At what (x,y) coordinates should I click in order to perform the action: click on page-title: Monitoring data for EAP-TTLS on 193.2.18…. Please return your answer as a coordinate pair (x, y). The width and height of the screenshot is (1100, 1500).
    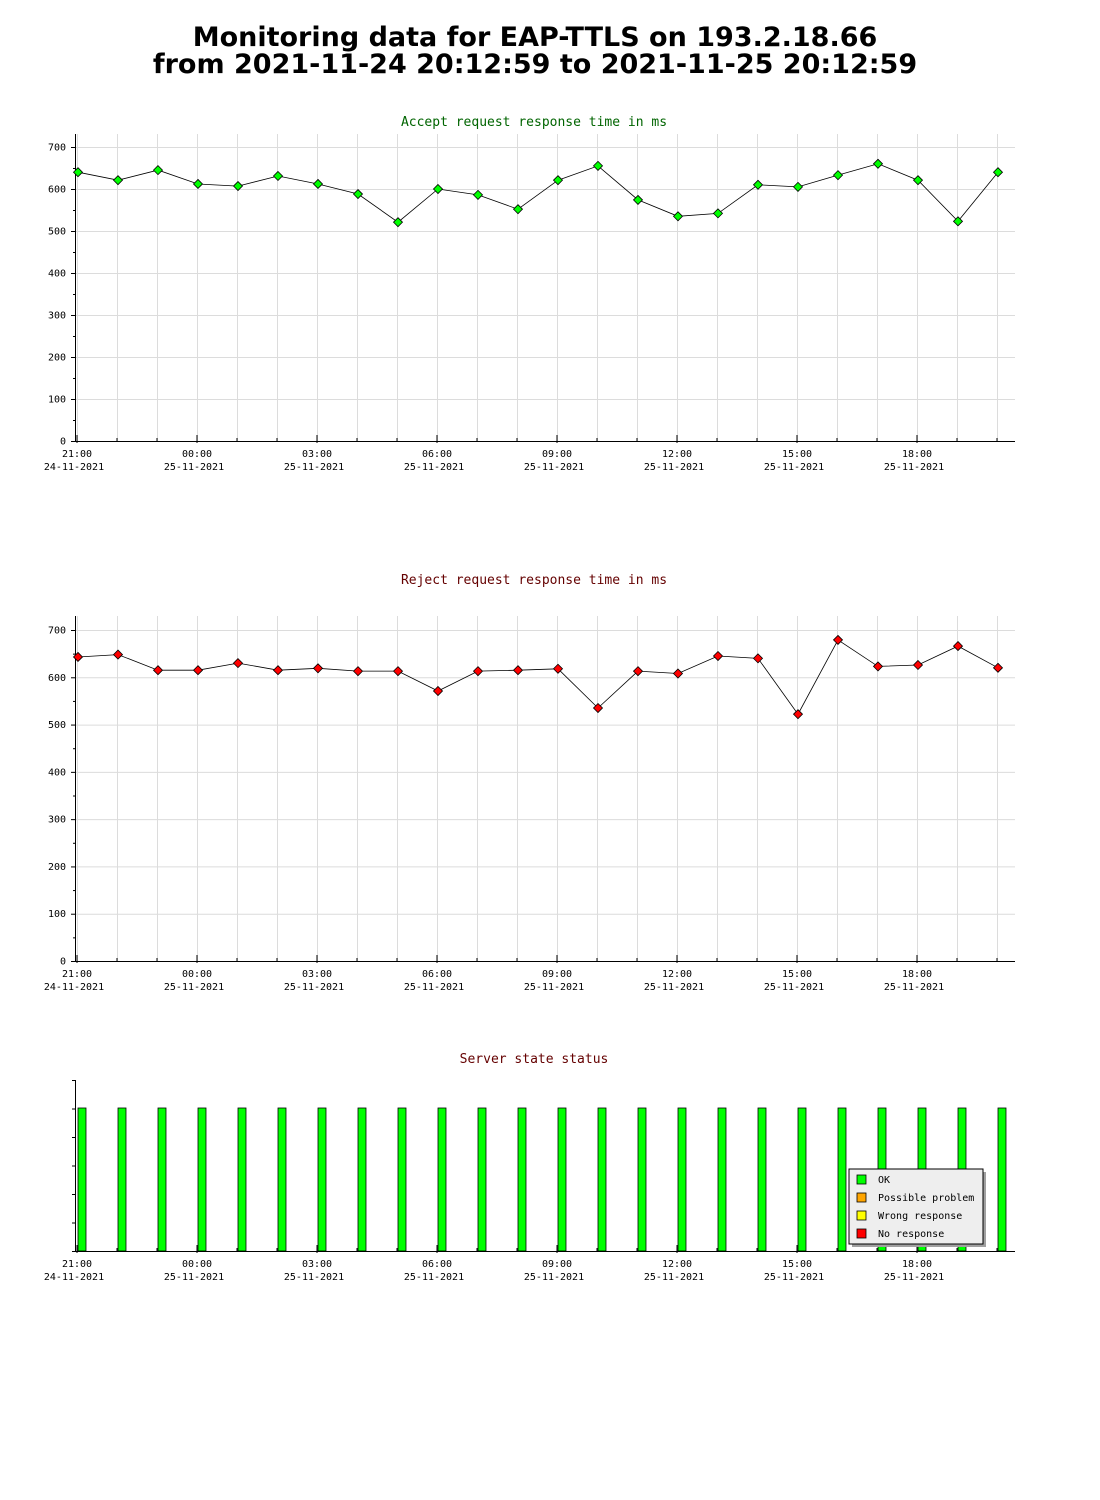
    Looking at the image, I should click on (535, 51).